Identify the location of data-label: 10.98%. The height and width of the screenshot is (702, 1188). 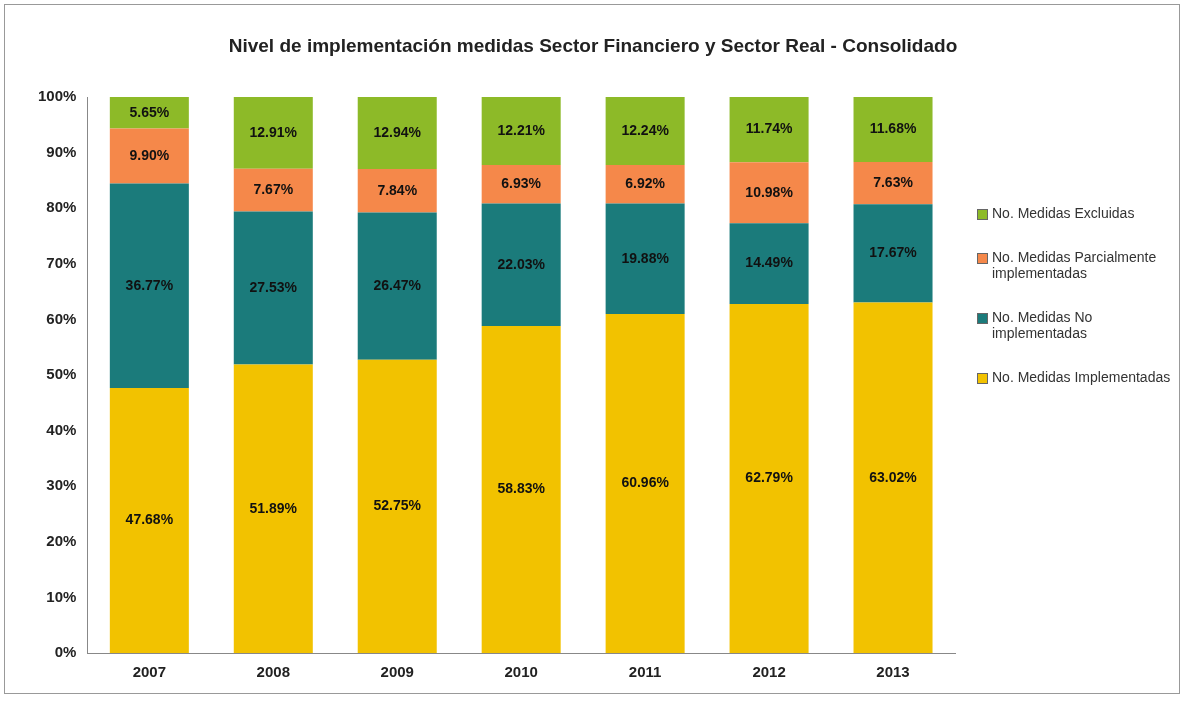
(769, 191).